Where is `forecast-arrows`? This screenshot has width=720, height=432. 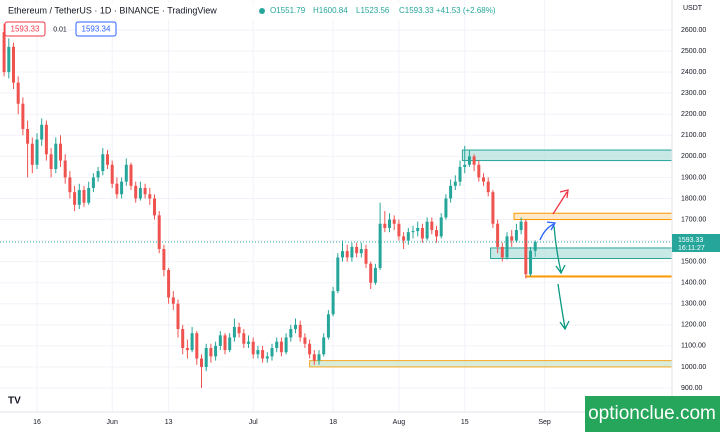
forecast-arrows is located at coordinates (554, 260).